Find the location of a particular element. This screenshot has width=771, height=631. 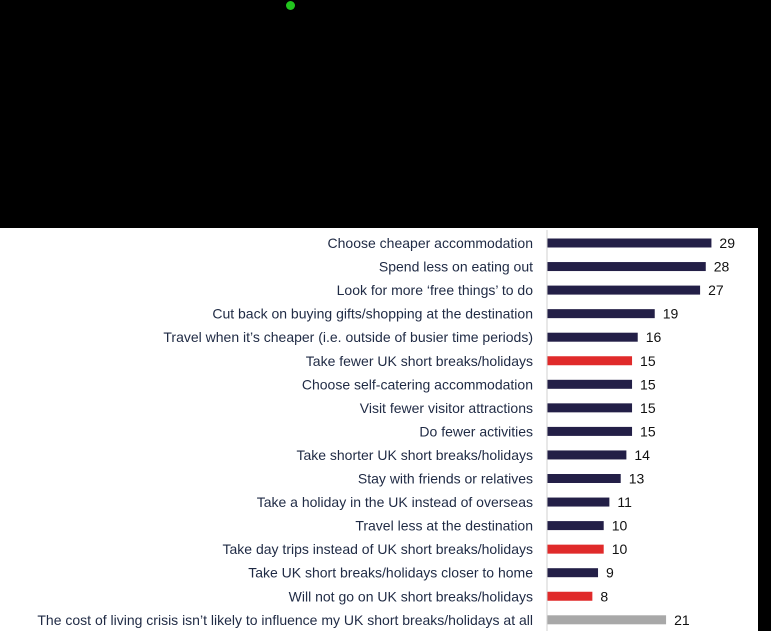

category-label: Choose self-catering accommodation is located at coordinates (417, 384).